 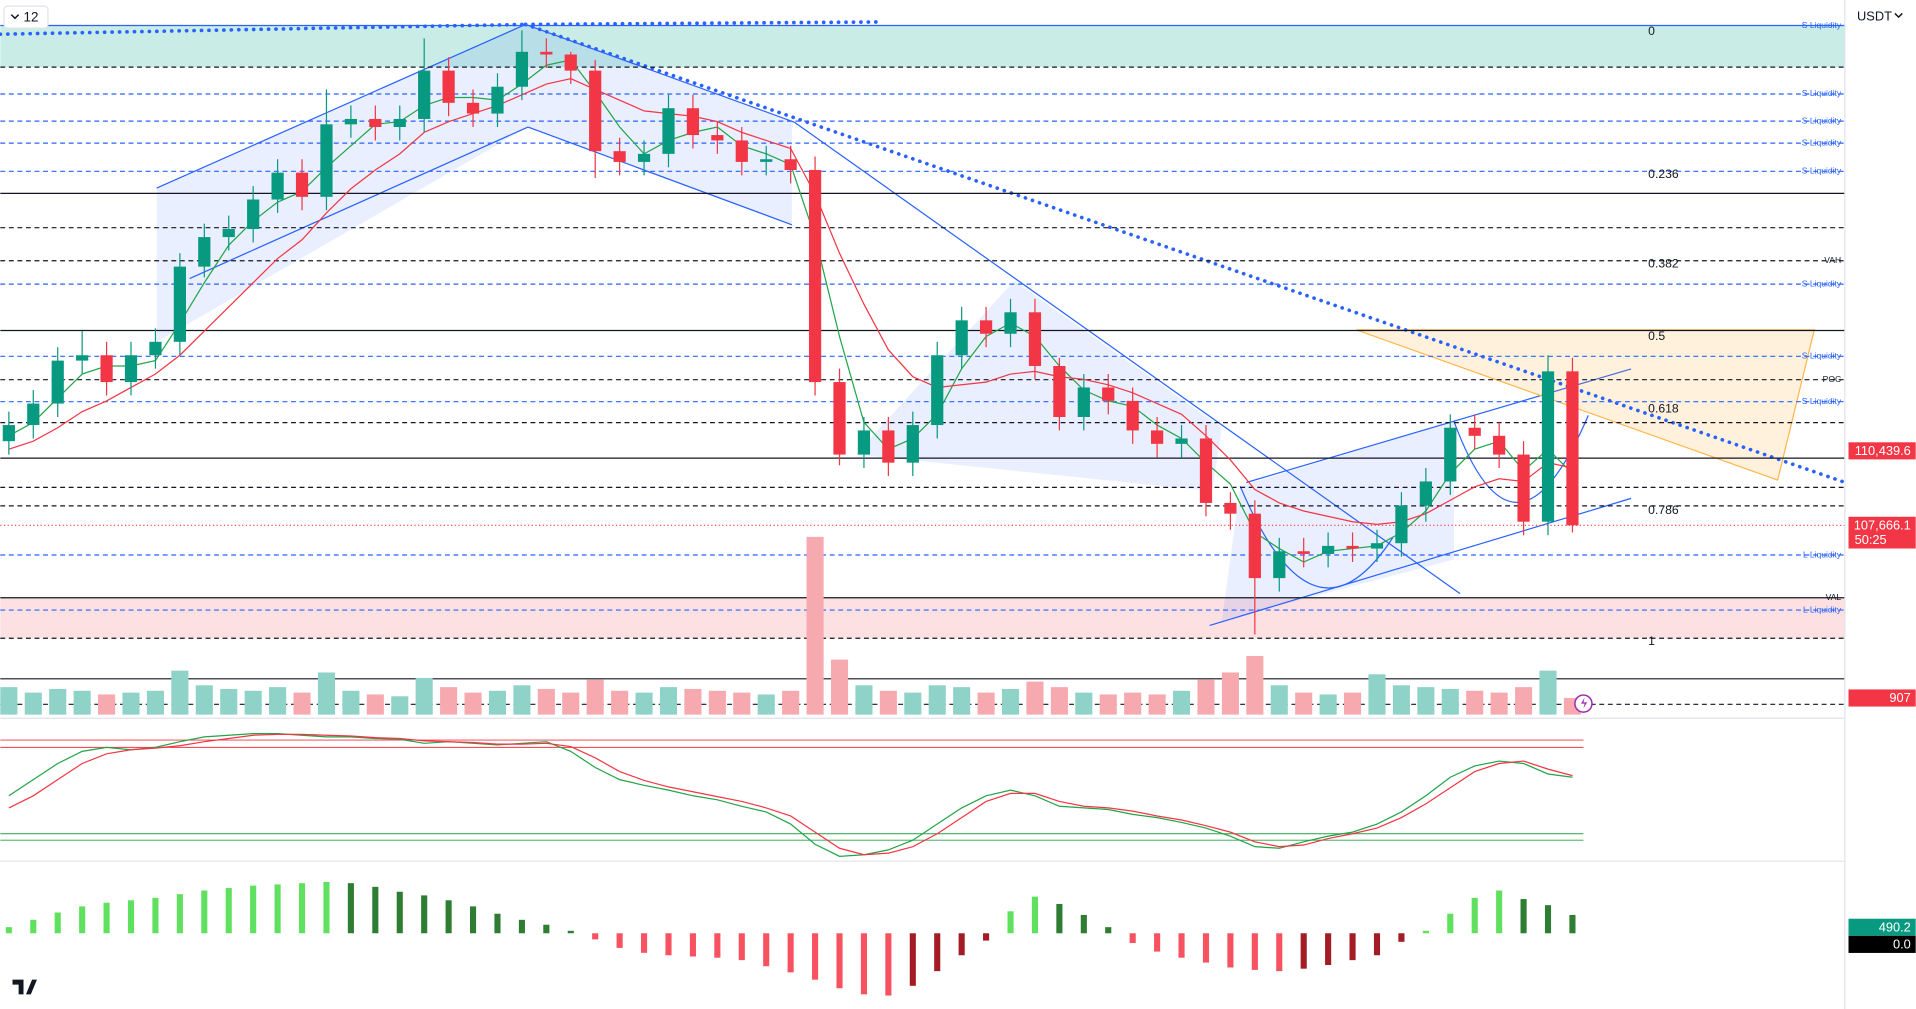 I want to click on interval-chip, so click(x=26, y=17).